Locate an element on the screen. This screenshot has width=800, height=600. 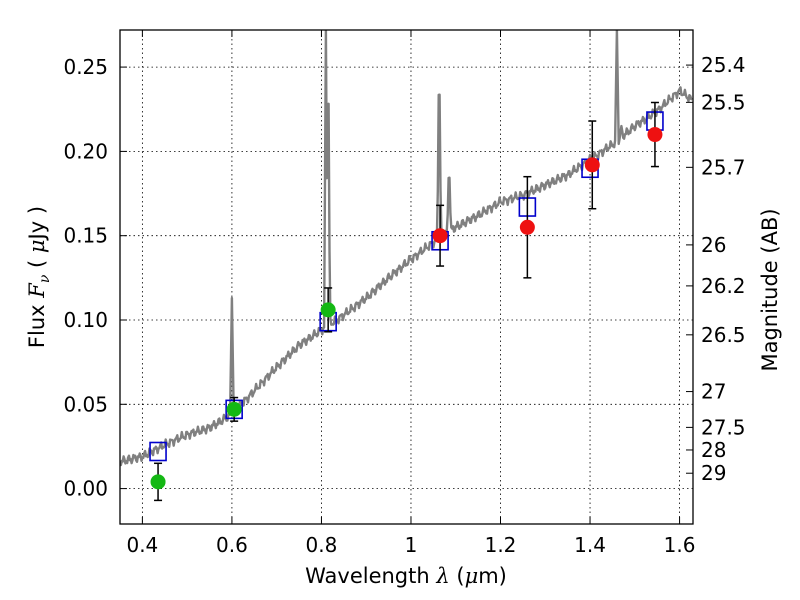
y-tick-label: 0.25 is located at coordinates (85, 67).